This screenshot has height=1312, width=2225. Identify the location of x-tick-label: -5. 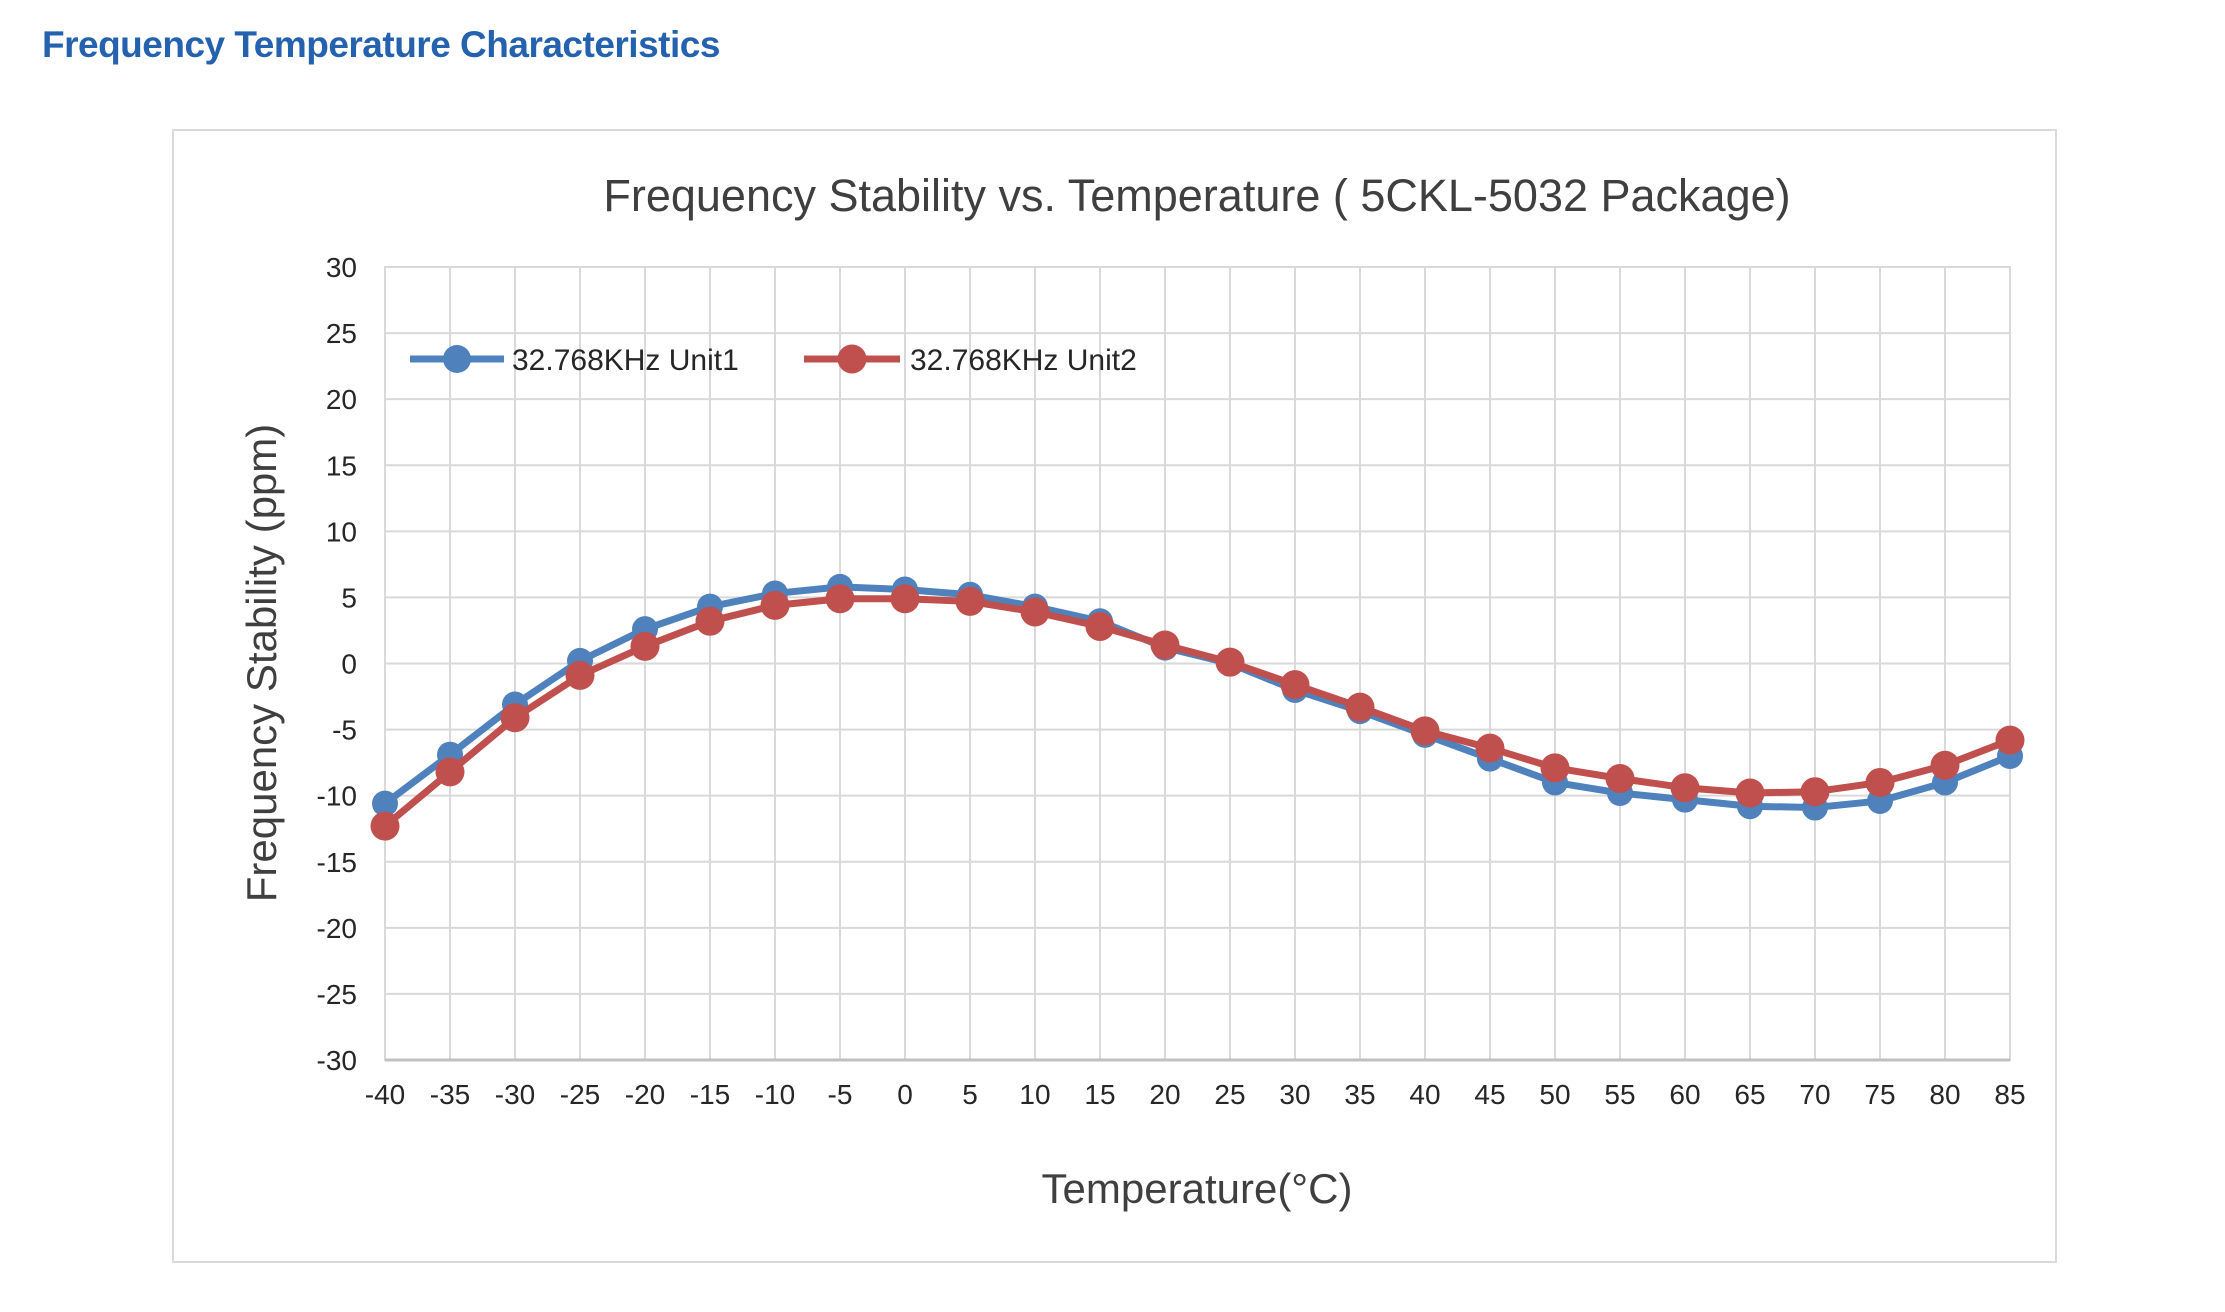
(840, 1094).